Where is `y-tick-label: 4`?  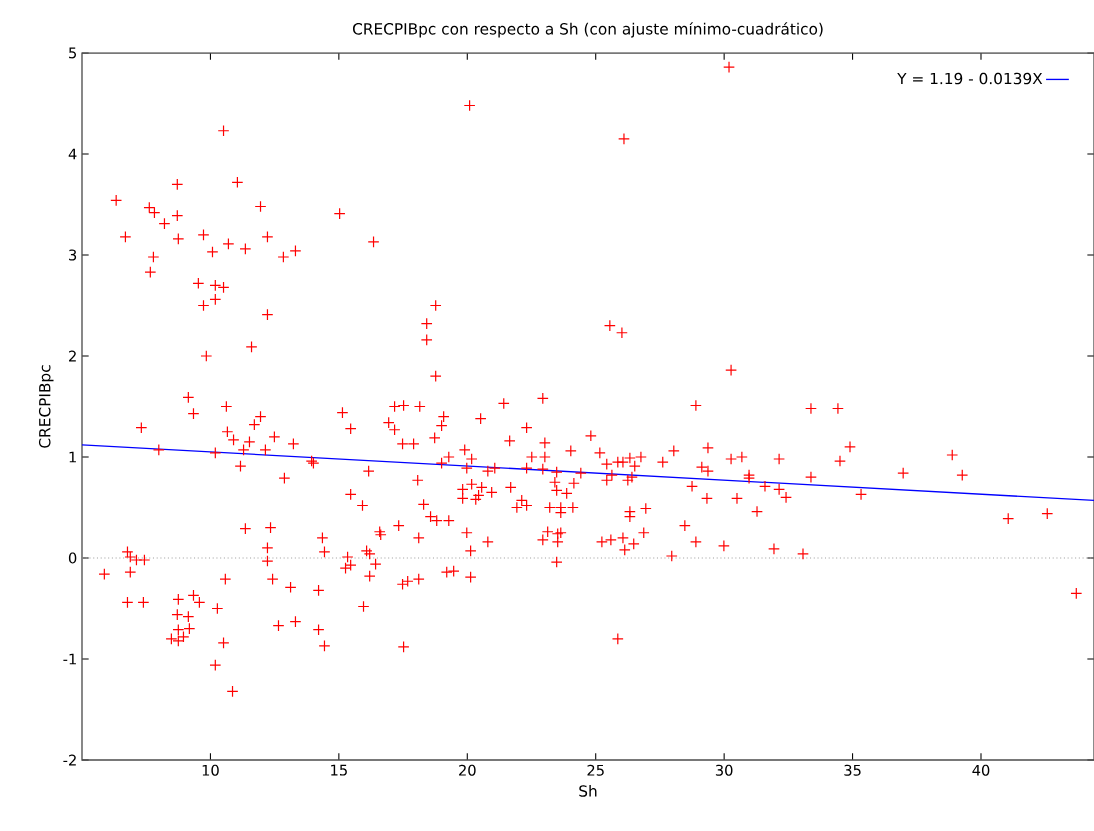 y-tick-label: 4 is located at coordinates (72, 154).